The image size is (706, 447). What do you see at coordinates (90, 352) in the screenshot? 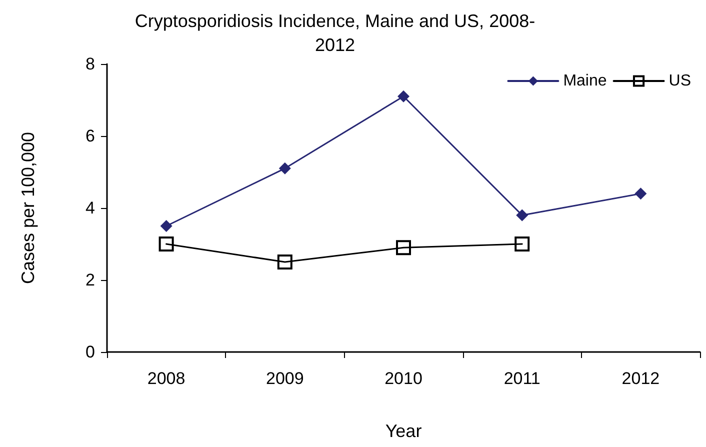
I see `y-tick-label: 0` at bounding box center [90, 352].